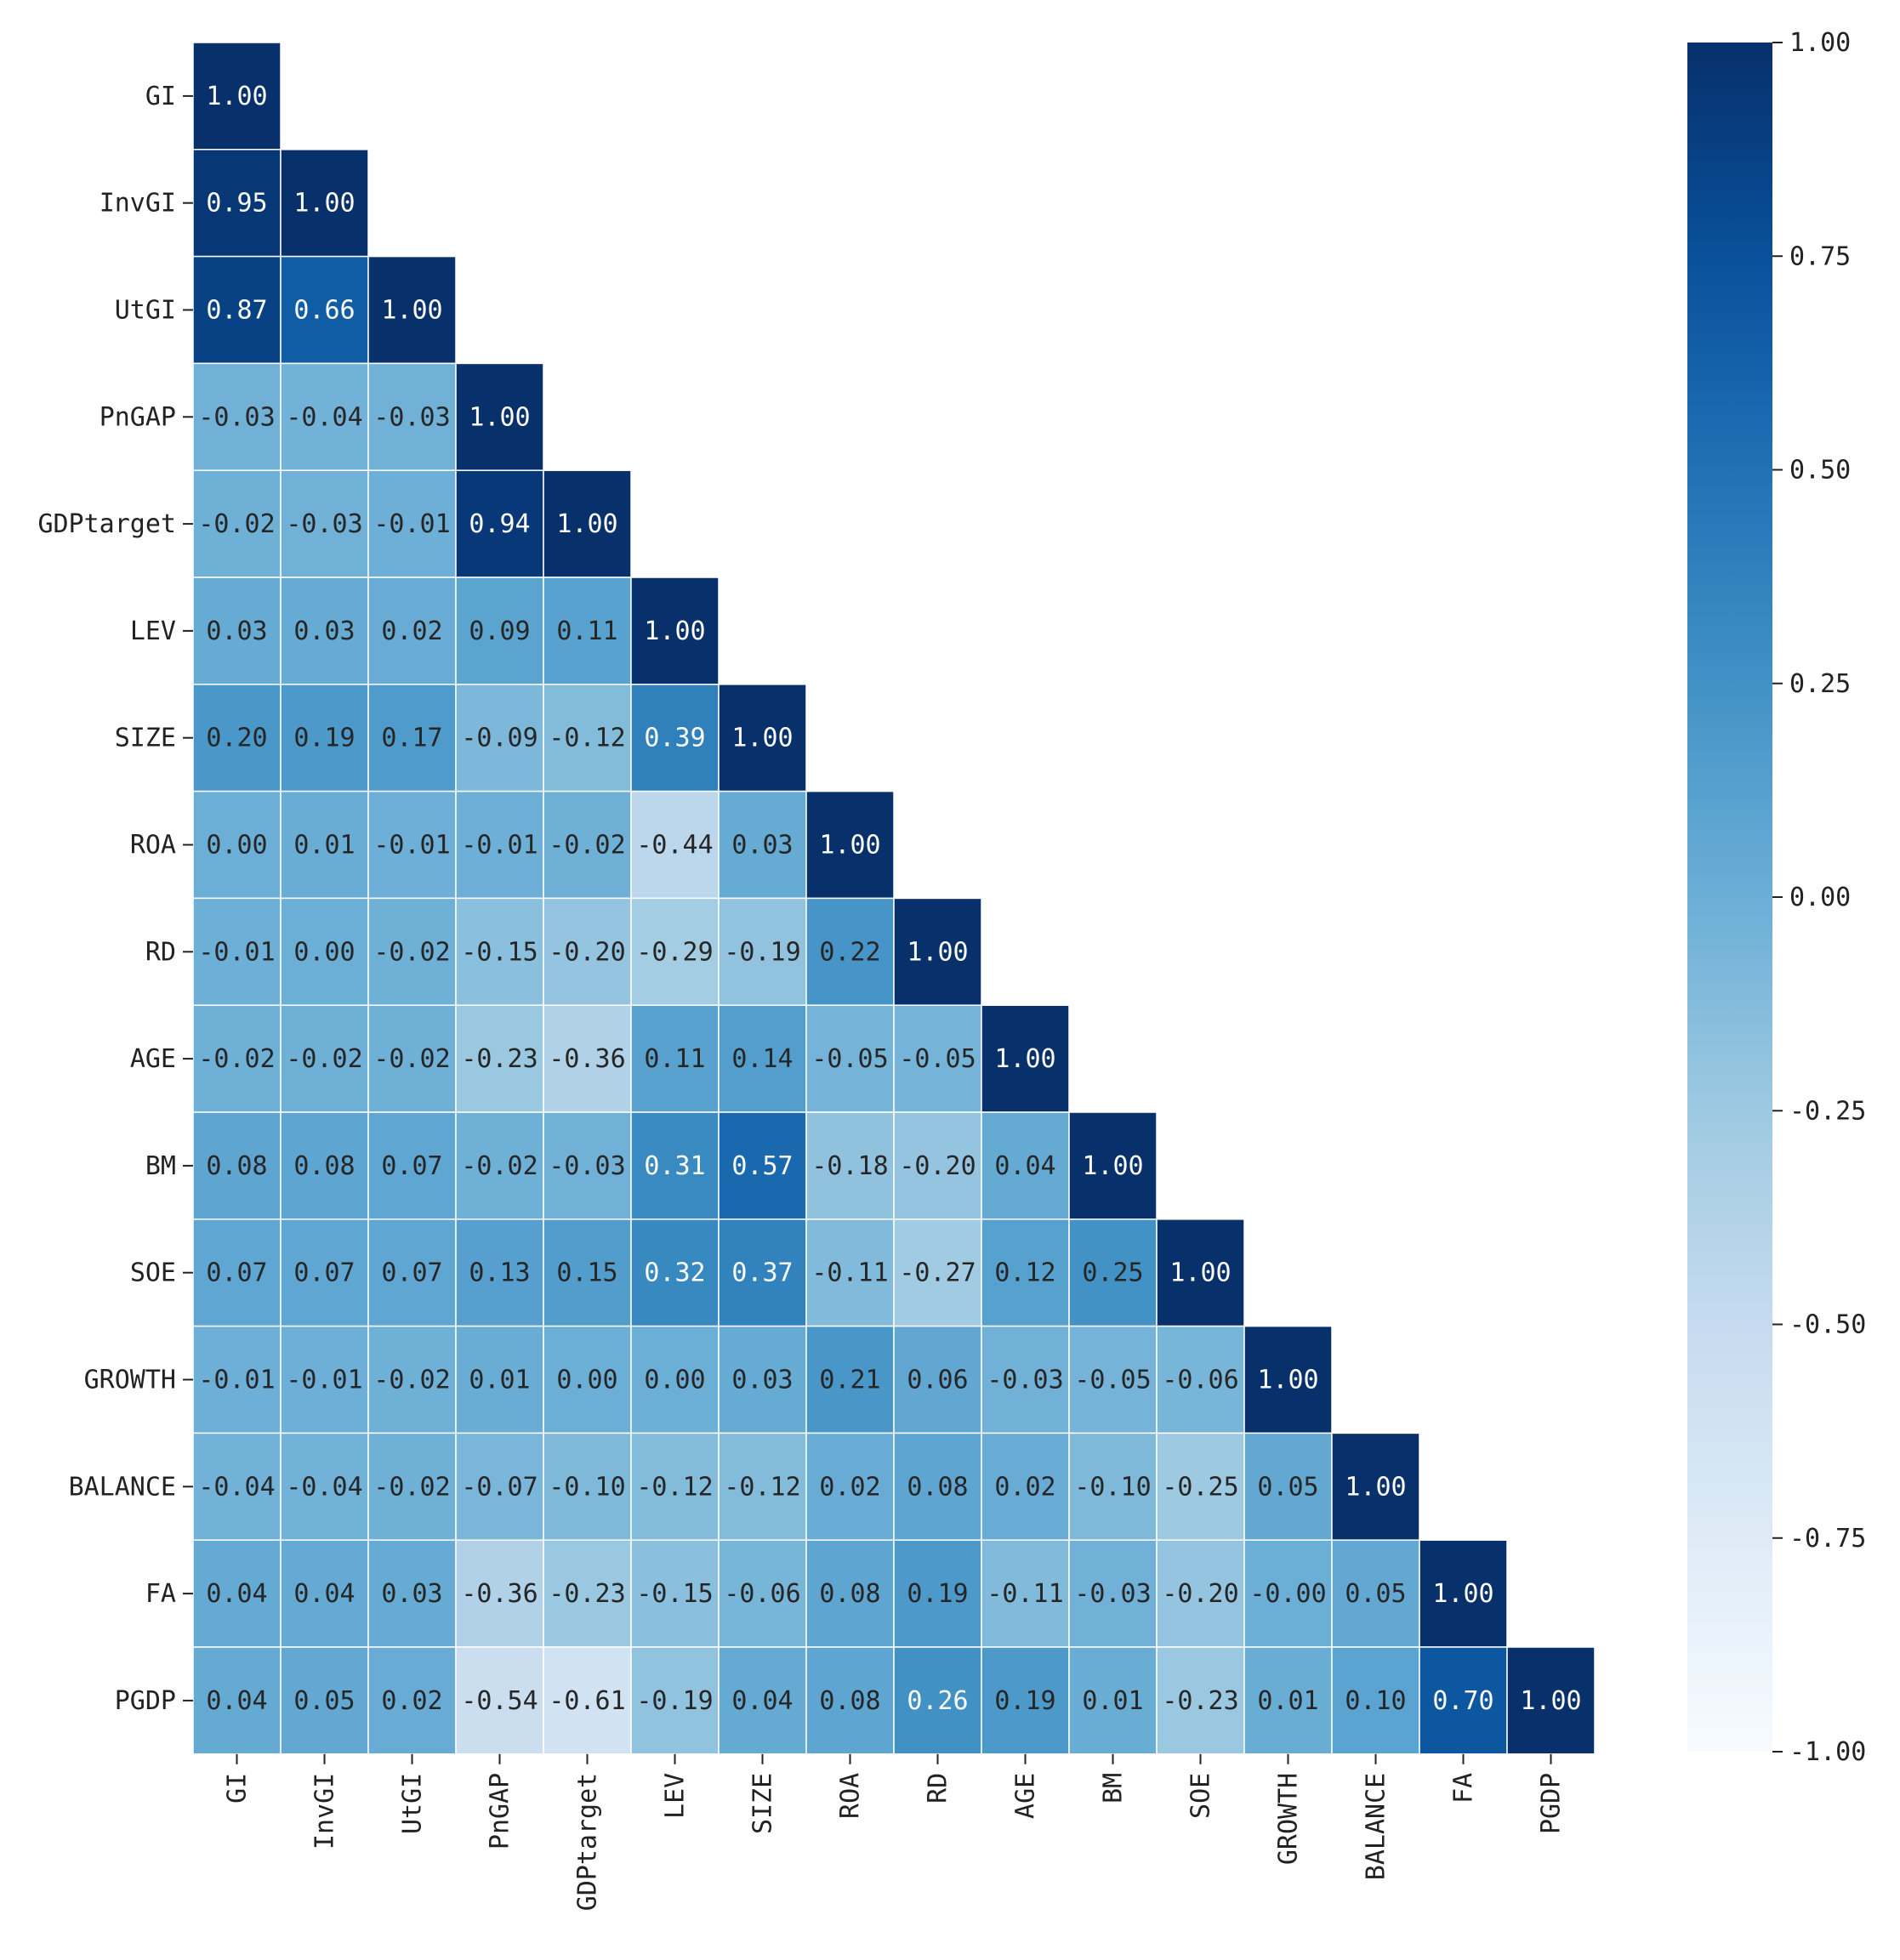 The width and height of the screenshot is (1900, 1960). I want to click on y-tick-label: InvGI, so click(138, 204).